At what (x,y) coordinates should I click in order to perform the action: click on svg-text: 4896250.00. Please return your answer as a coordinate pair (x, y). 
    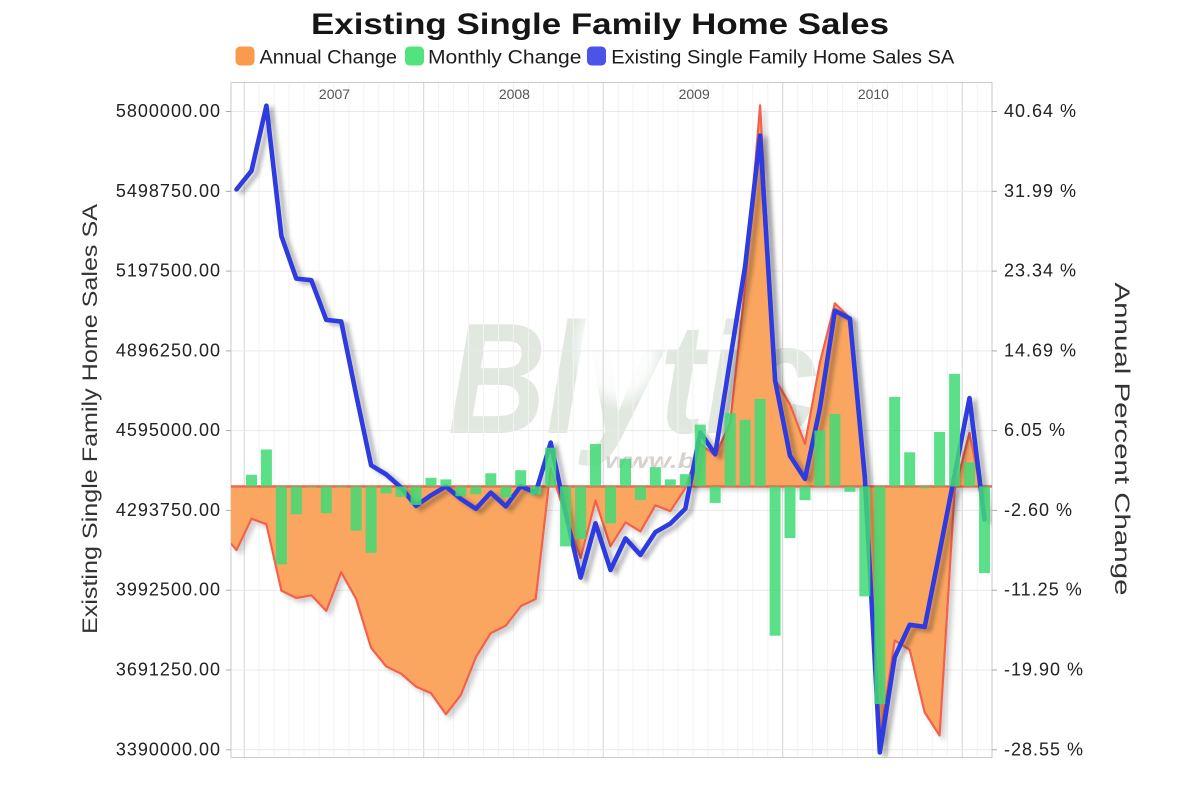
    Looking at the image, I should click on (168, 350).